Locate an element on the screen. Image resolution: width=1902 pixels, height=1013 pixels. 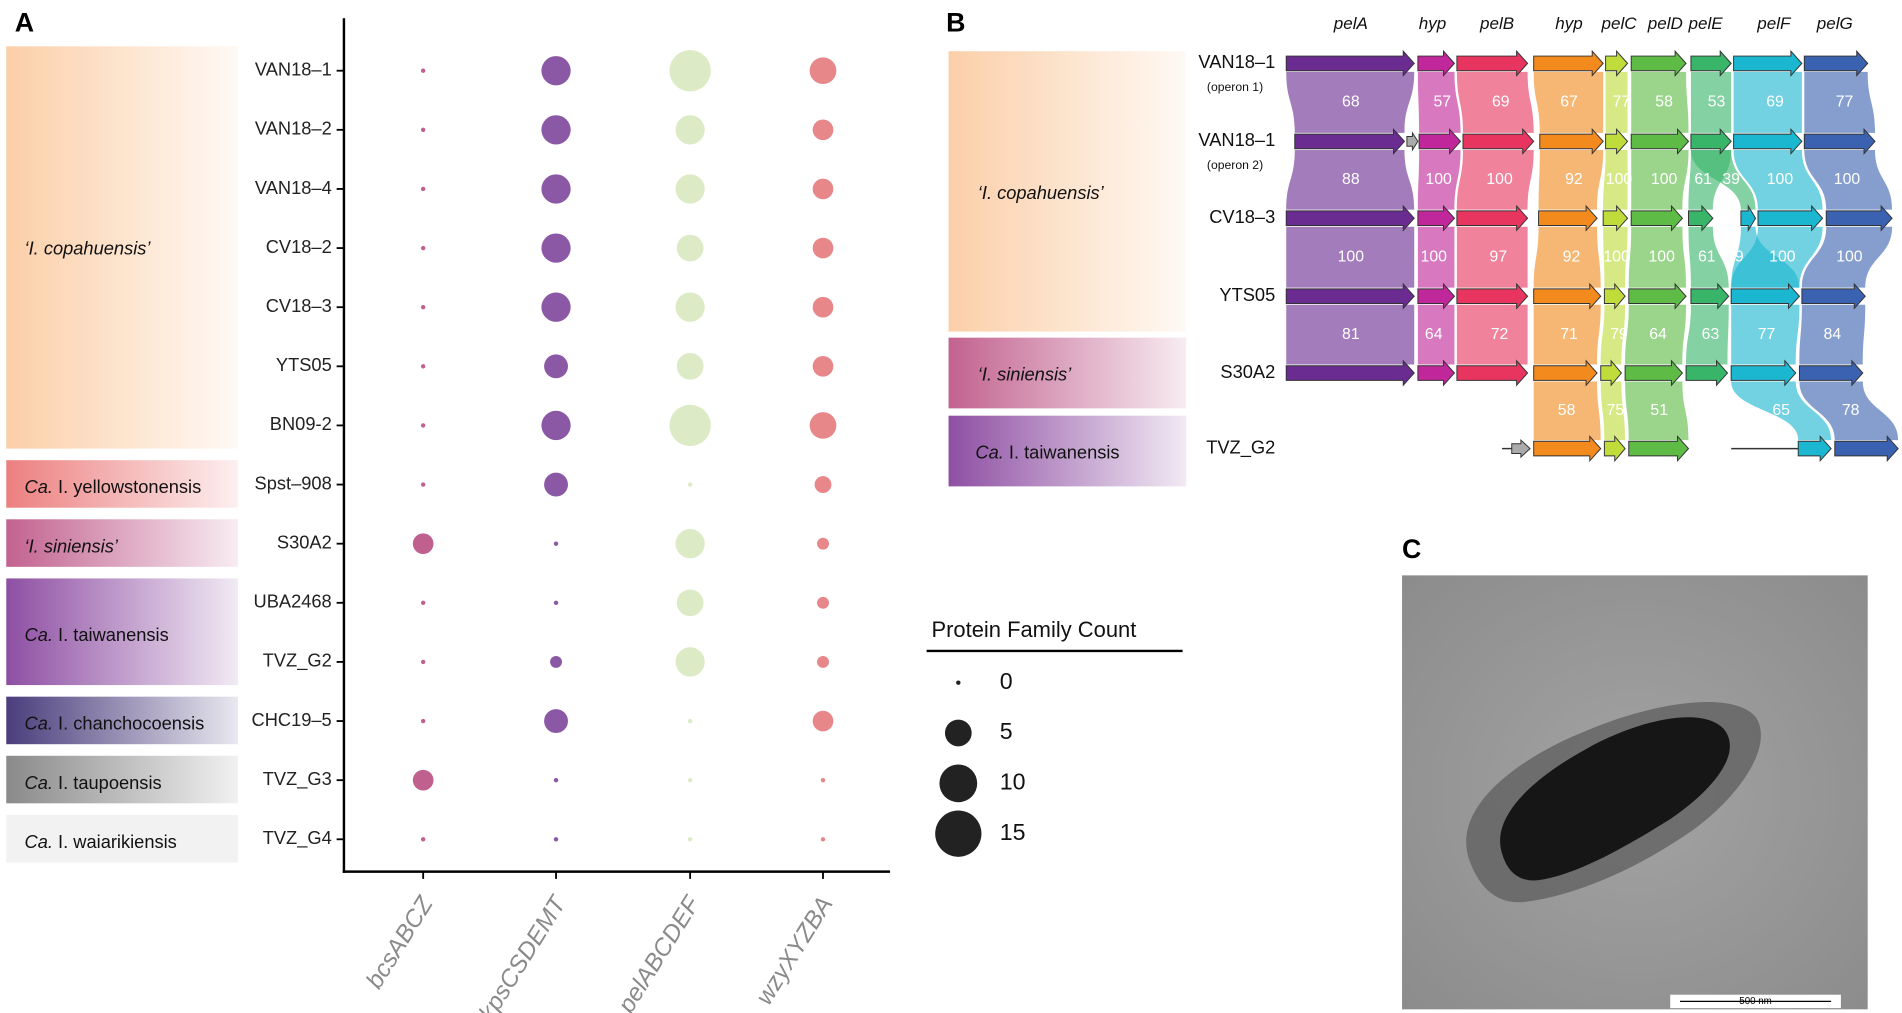
genome-label: TVZ_G4 is located at coordinates (297, 838).